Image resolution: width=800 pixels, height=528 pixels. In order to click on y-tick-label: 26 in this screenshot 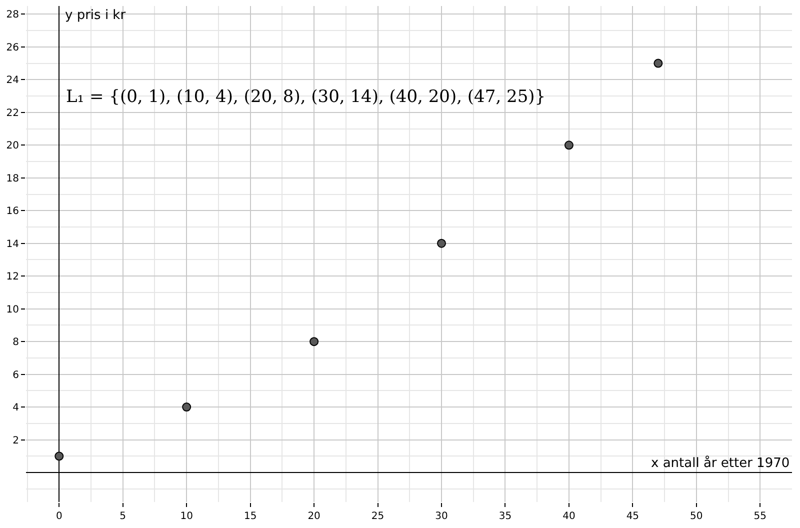, I will do `click(12, 48)`.